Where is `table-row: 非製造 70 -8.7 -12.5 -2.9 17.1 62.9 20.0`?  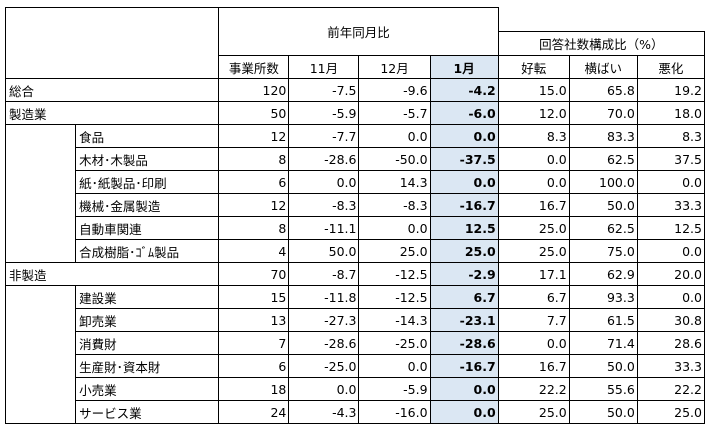
table-row: 非製造 70 -8.7 -12.5 -2.9 17.1 62.9 20.0 is located at coordinates (355, 274).